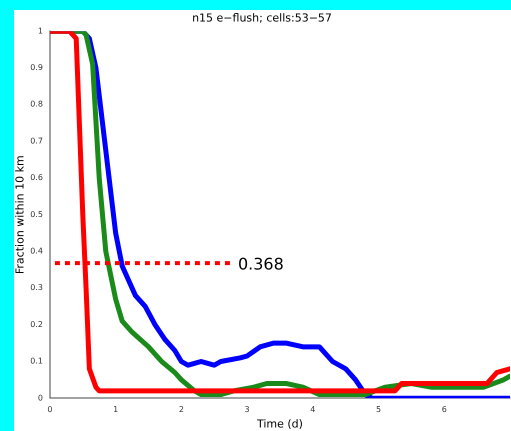 The image size is (511, 431). I want to click on x-tick-label: 5, so click(379, 409).